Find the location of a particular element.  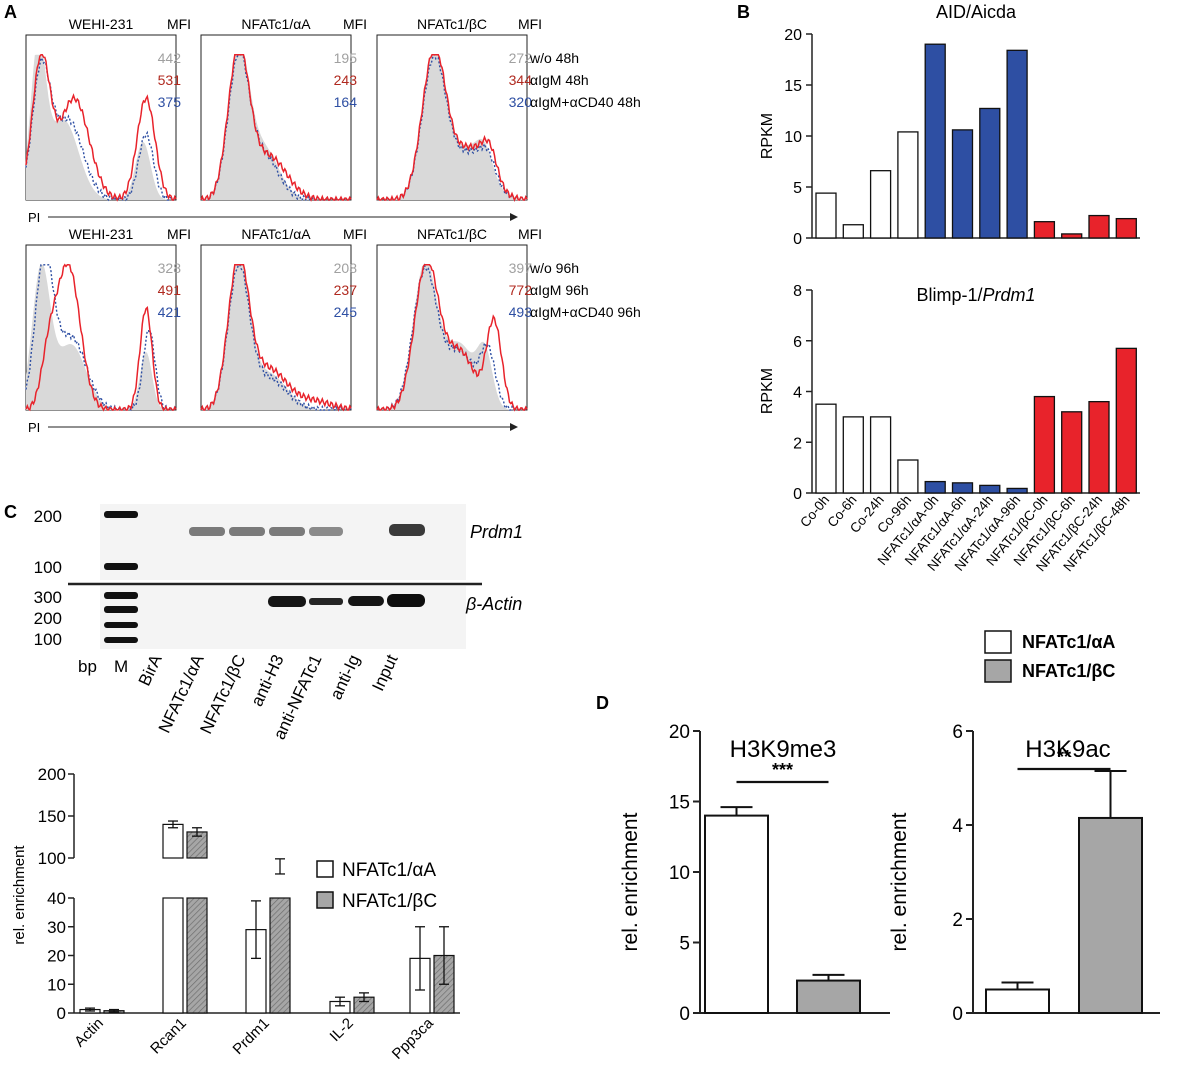

mfi-value: 531 is located at coordinates (170, 80).